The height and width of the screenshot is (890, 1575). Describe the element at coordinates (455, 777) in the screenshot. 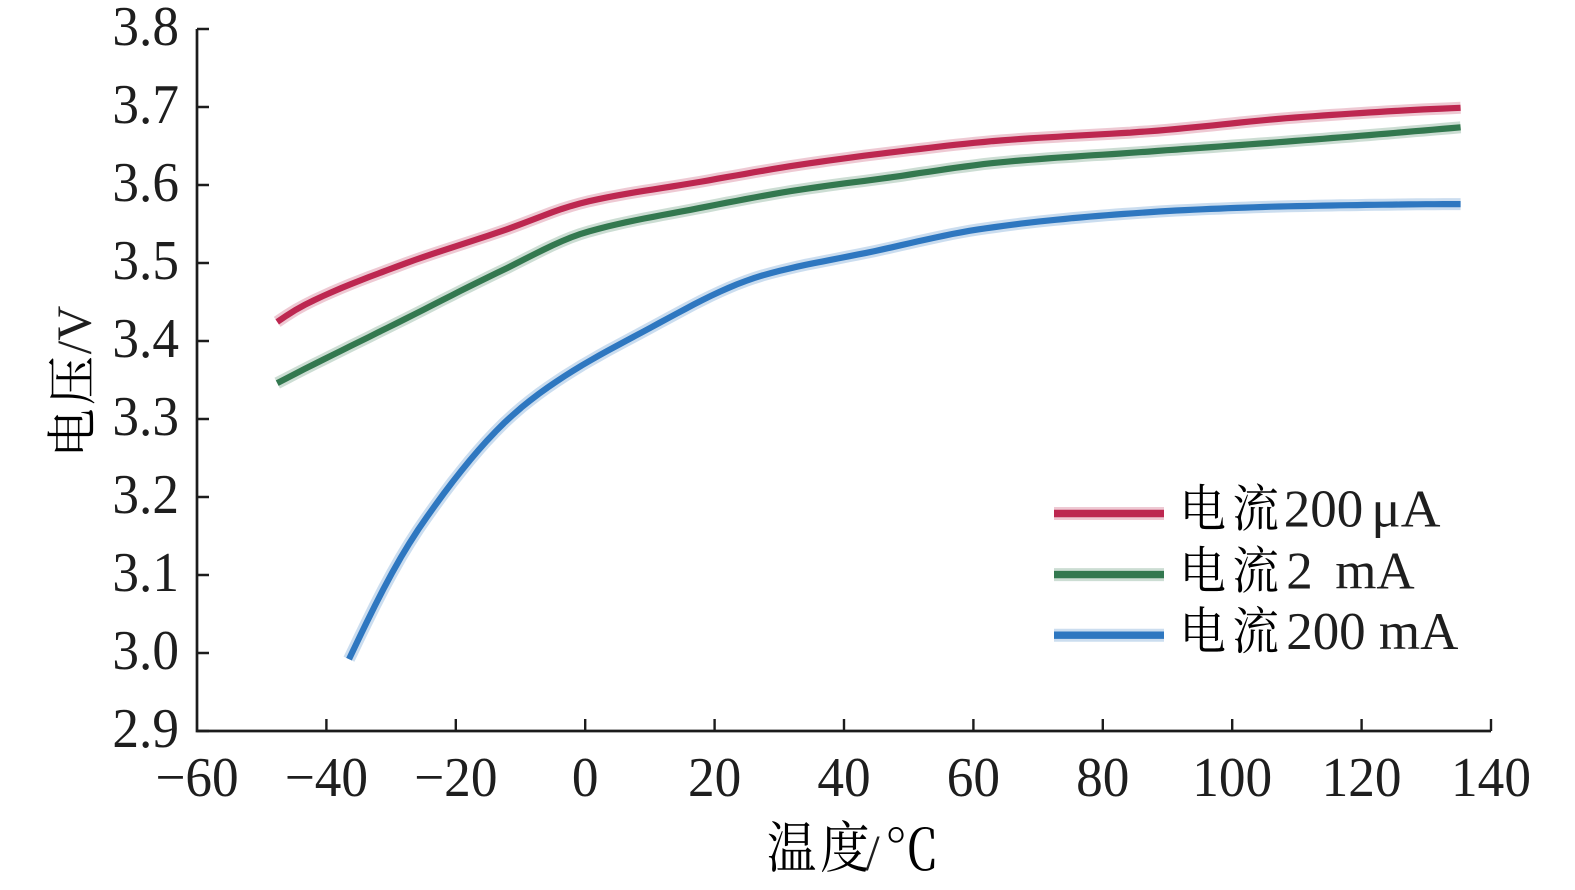

I see `svg-text: −20` at that location.